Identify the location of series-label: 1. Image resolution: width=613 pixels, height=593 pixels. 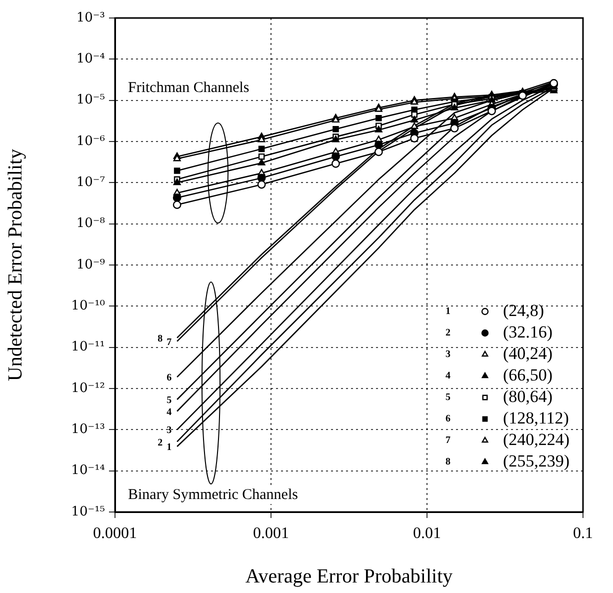
(169, 448).